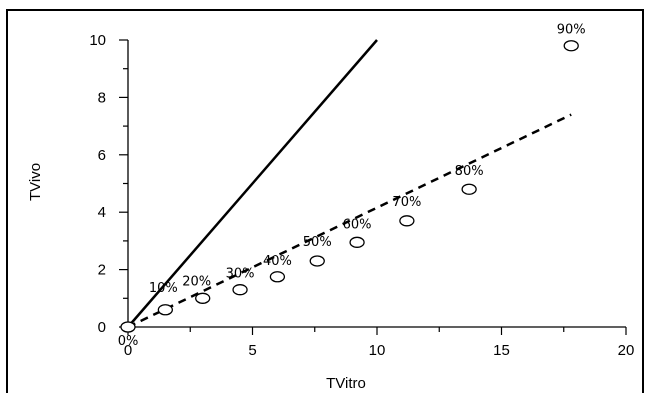 Image resolution: width=652 pixels, height=394 pixels. I want to click on x-tick-label: 10, so click(377, 350).